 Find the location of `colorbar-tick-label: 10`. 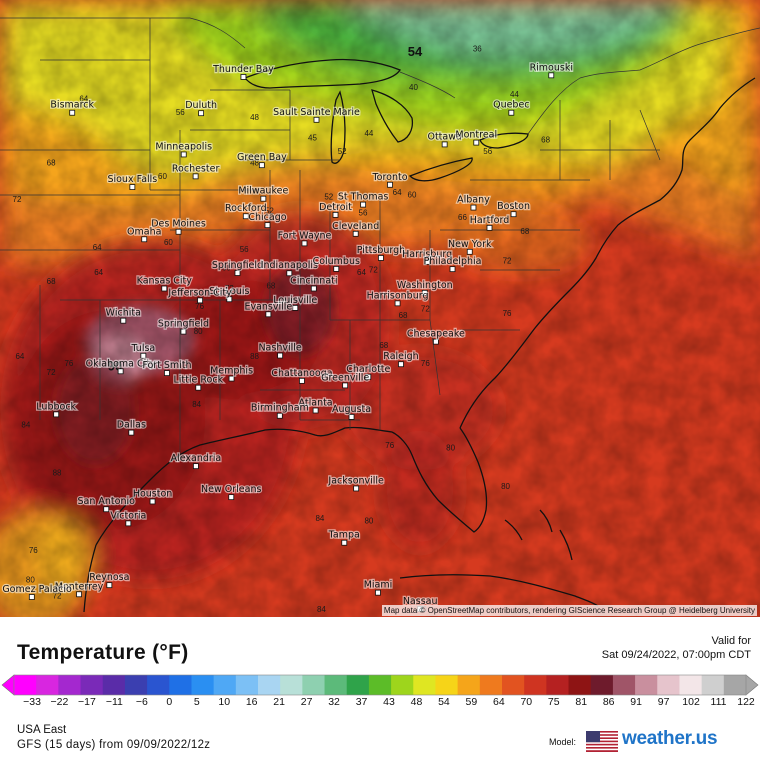

colorbar-tick-label: 10 is located at coordinates (224, 702).